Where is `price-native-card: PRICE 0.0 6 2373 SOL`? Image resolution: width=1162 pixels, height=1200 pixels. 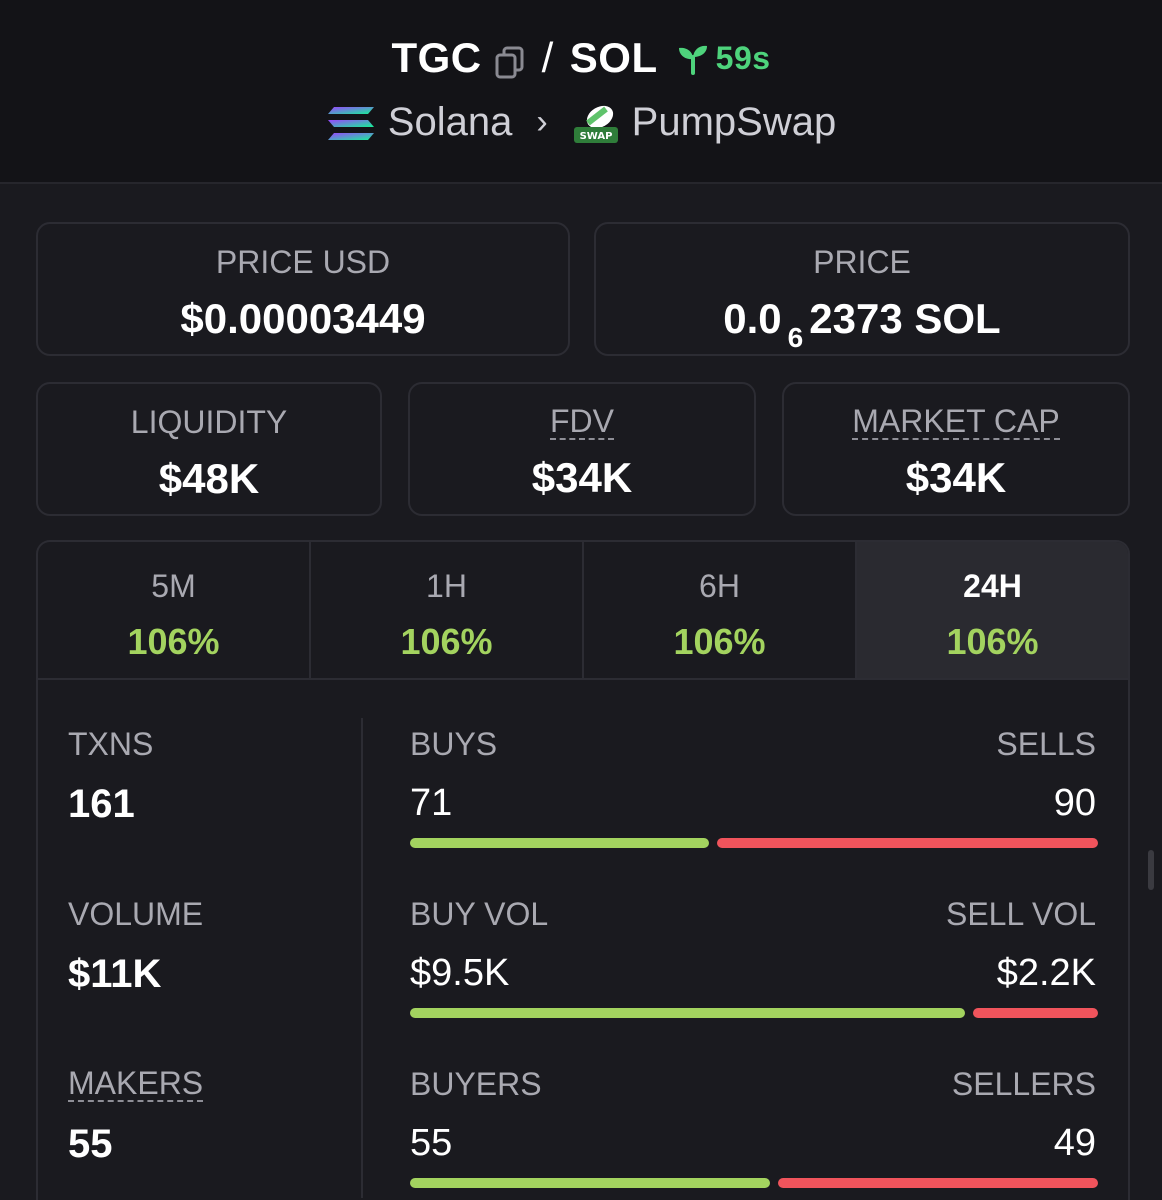 price-native-card: PRICE 0.0 6 2373 SOL is located at coordinates (862, 289).